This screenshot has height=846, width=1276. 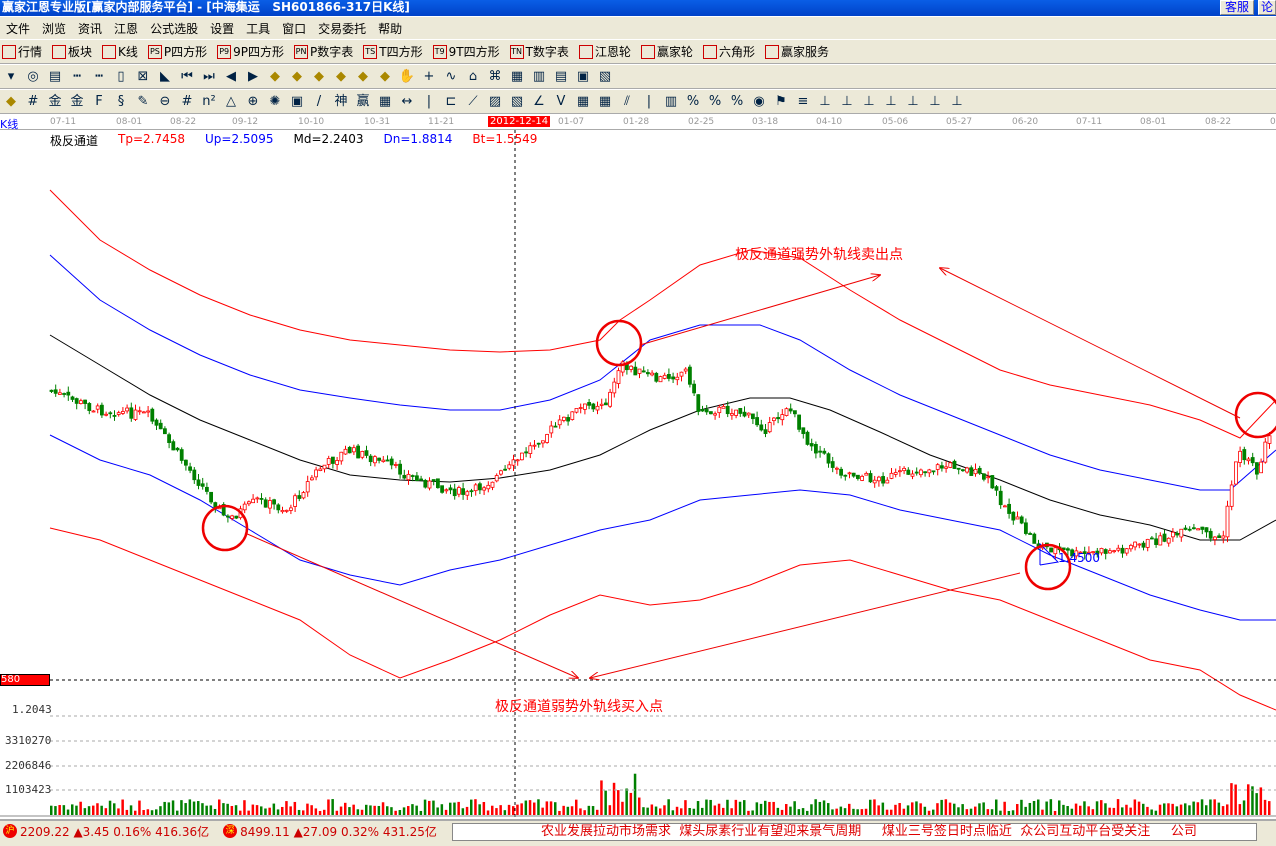 I want to click on toolbar-button: 赢家服务, so click(x=796, y=51).